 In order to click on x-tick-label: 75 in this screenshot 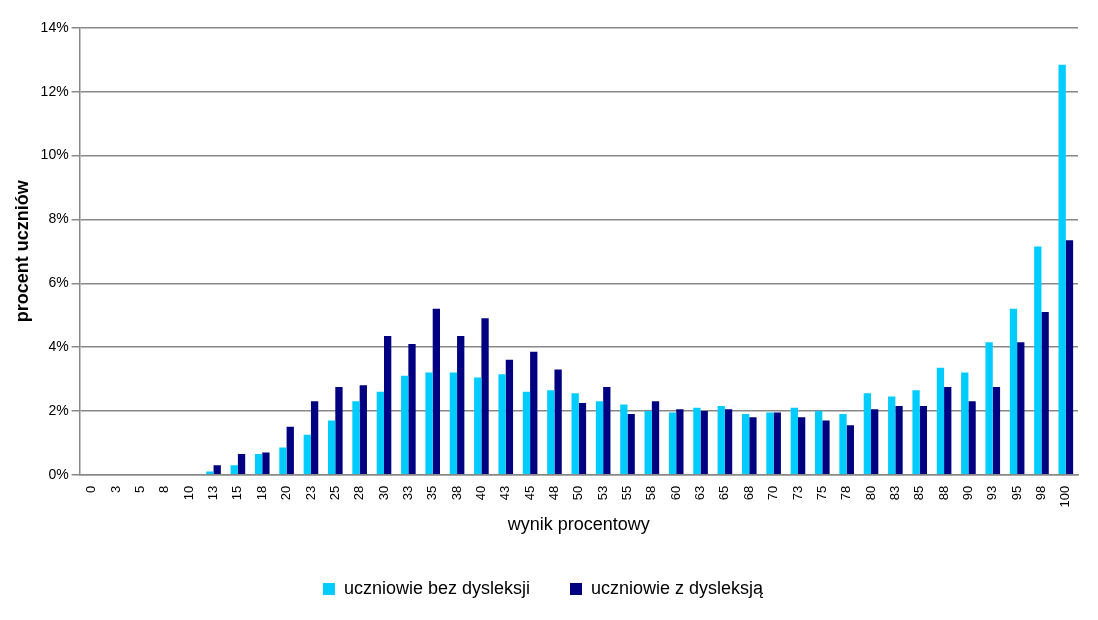, I will do `click(821, 493)`.